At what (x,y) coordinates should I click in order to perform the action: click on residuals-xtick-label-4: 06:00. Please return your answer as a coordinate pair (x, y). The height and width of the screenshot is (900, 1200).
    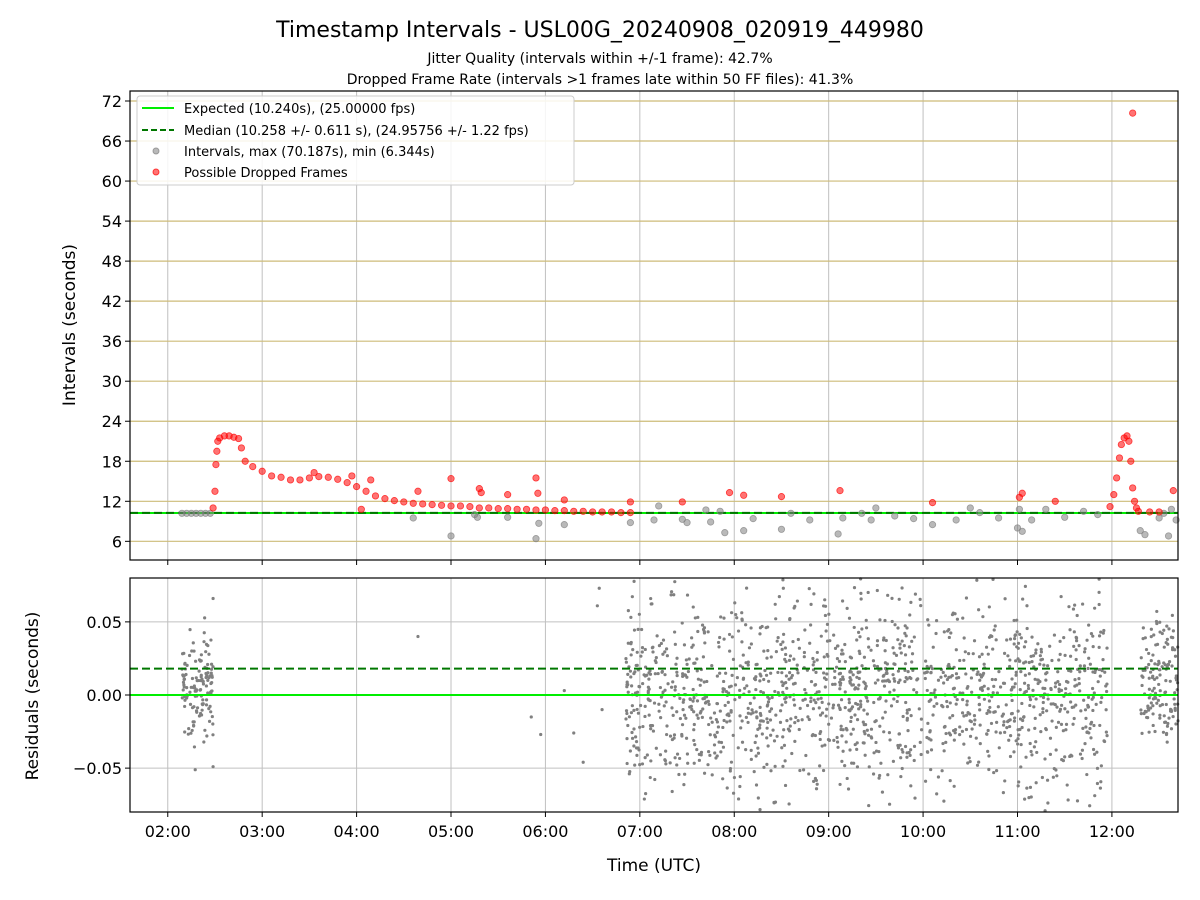
    Looking at the image, I should click on (545, 831).